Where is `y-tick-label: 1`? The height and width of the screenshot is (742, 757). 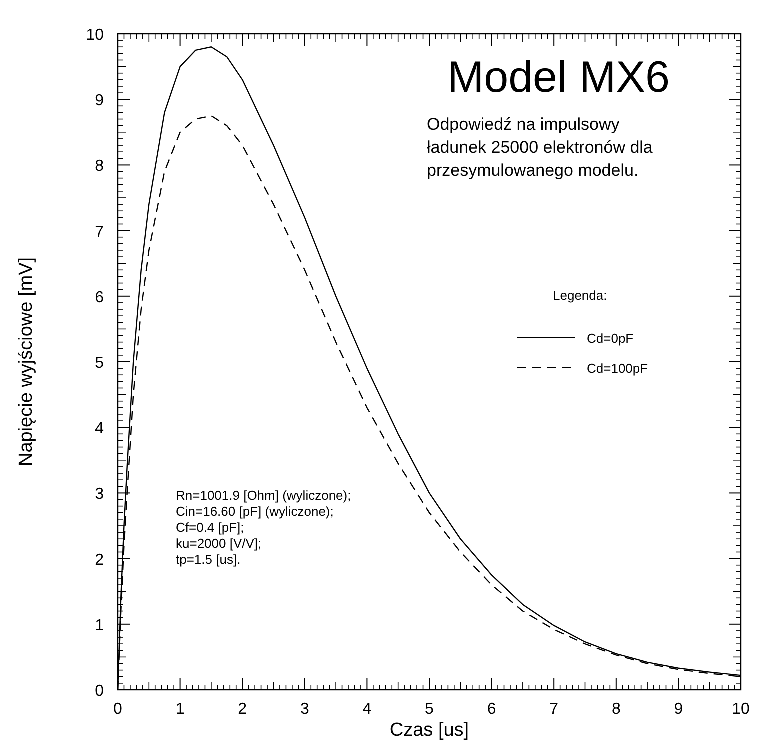 y-tick-label: 1 is located at coordinates (99, 625).